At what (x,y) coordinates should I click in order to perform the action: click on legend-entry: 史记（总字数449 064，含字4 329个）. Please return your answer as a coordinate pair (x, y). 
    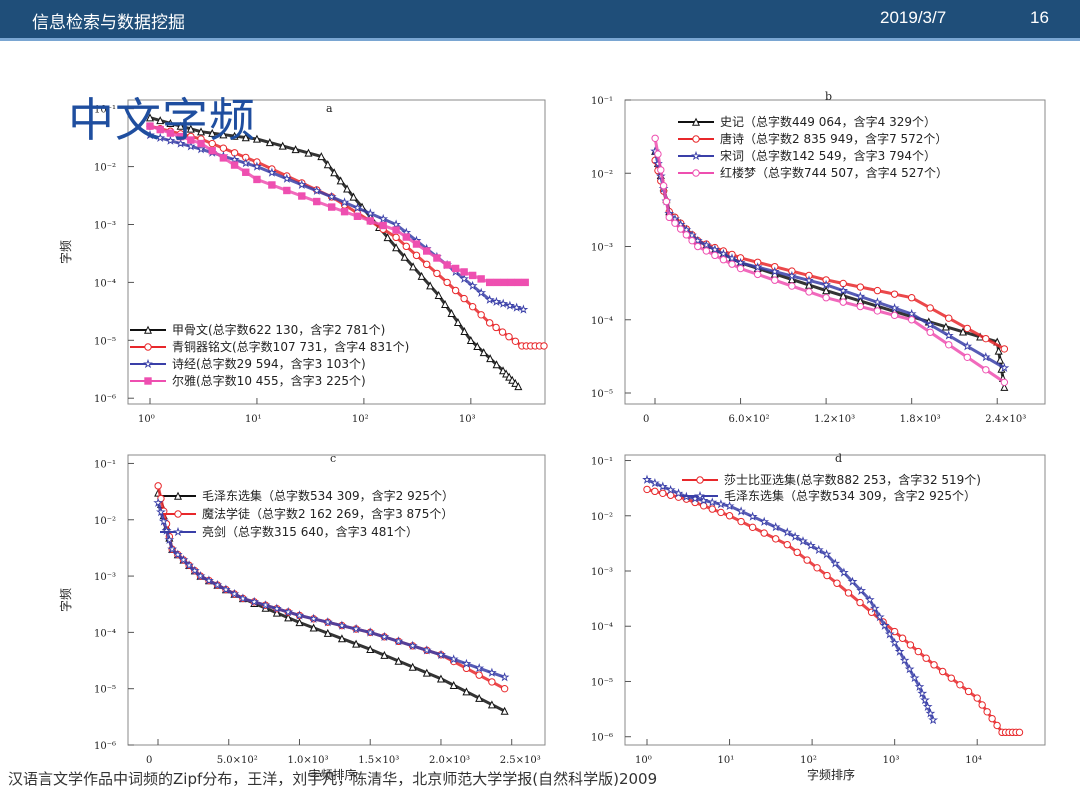
    Looking at the image, I should click on (828, 121).